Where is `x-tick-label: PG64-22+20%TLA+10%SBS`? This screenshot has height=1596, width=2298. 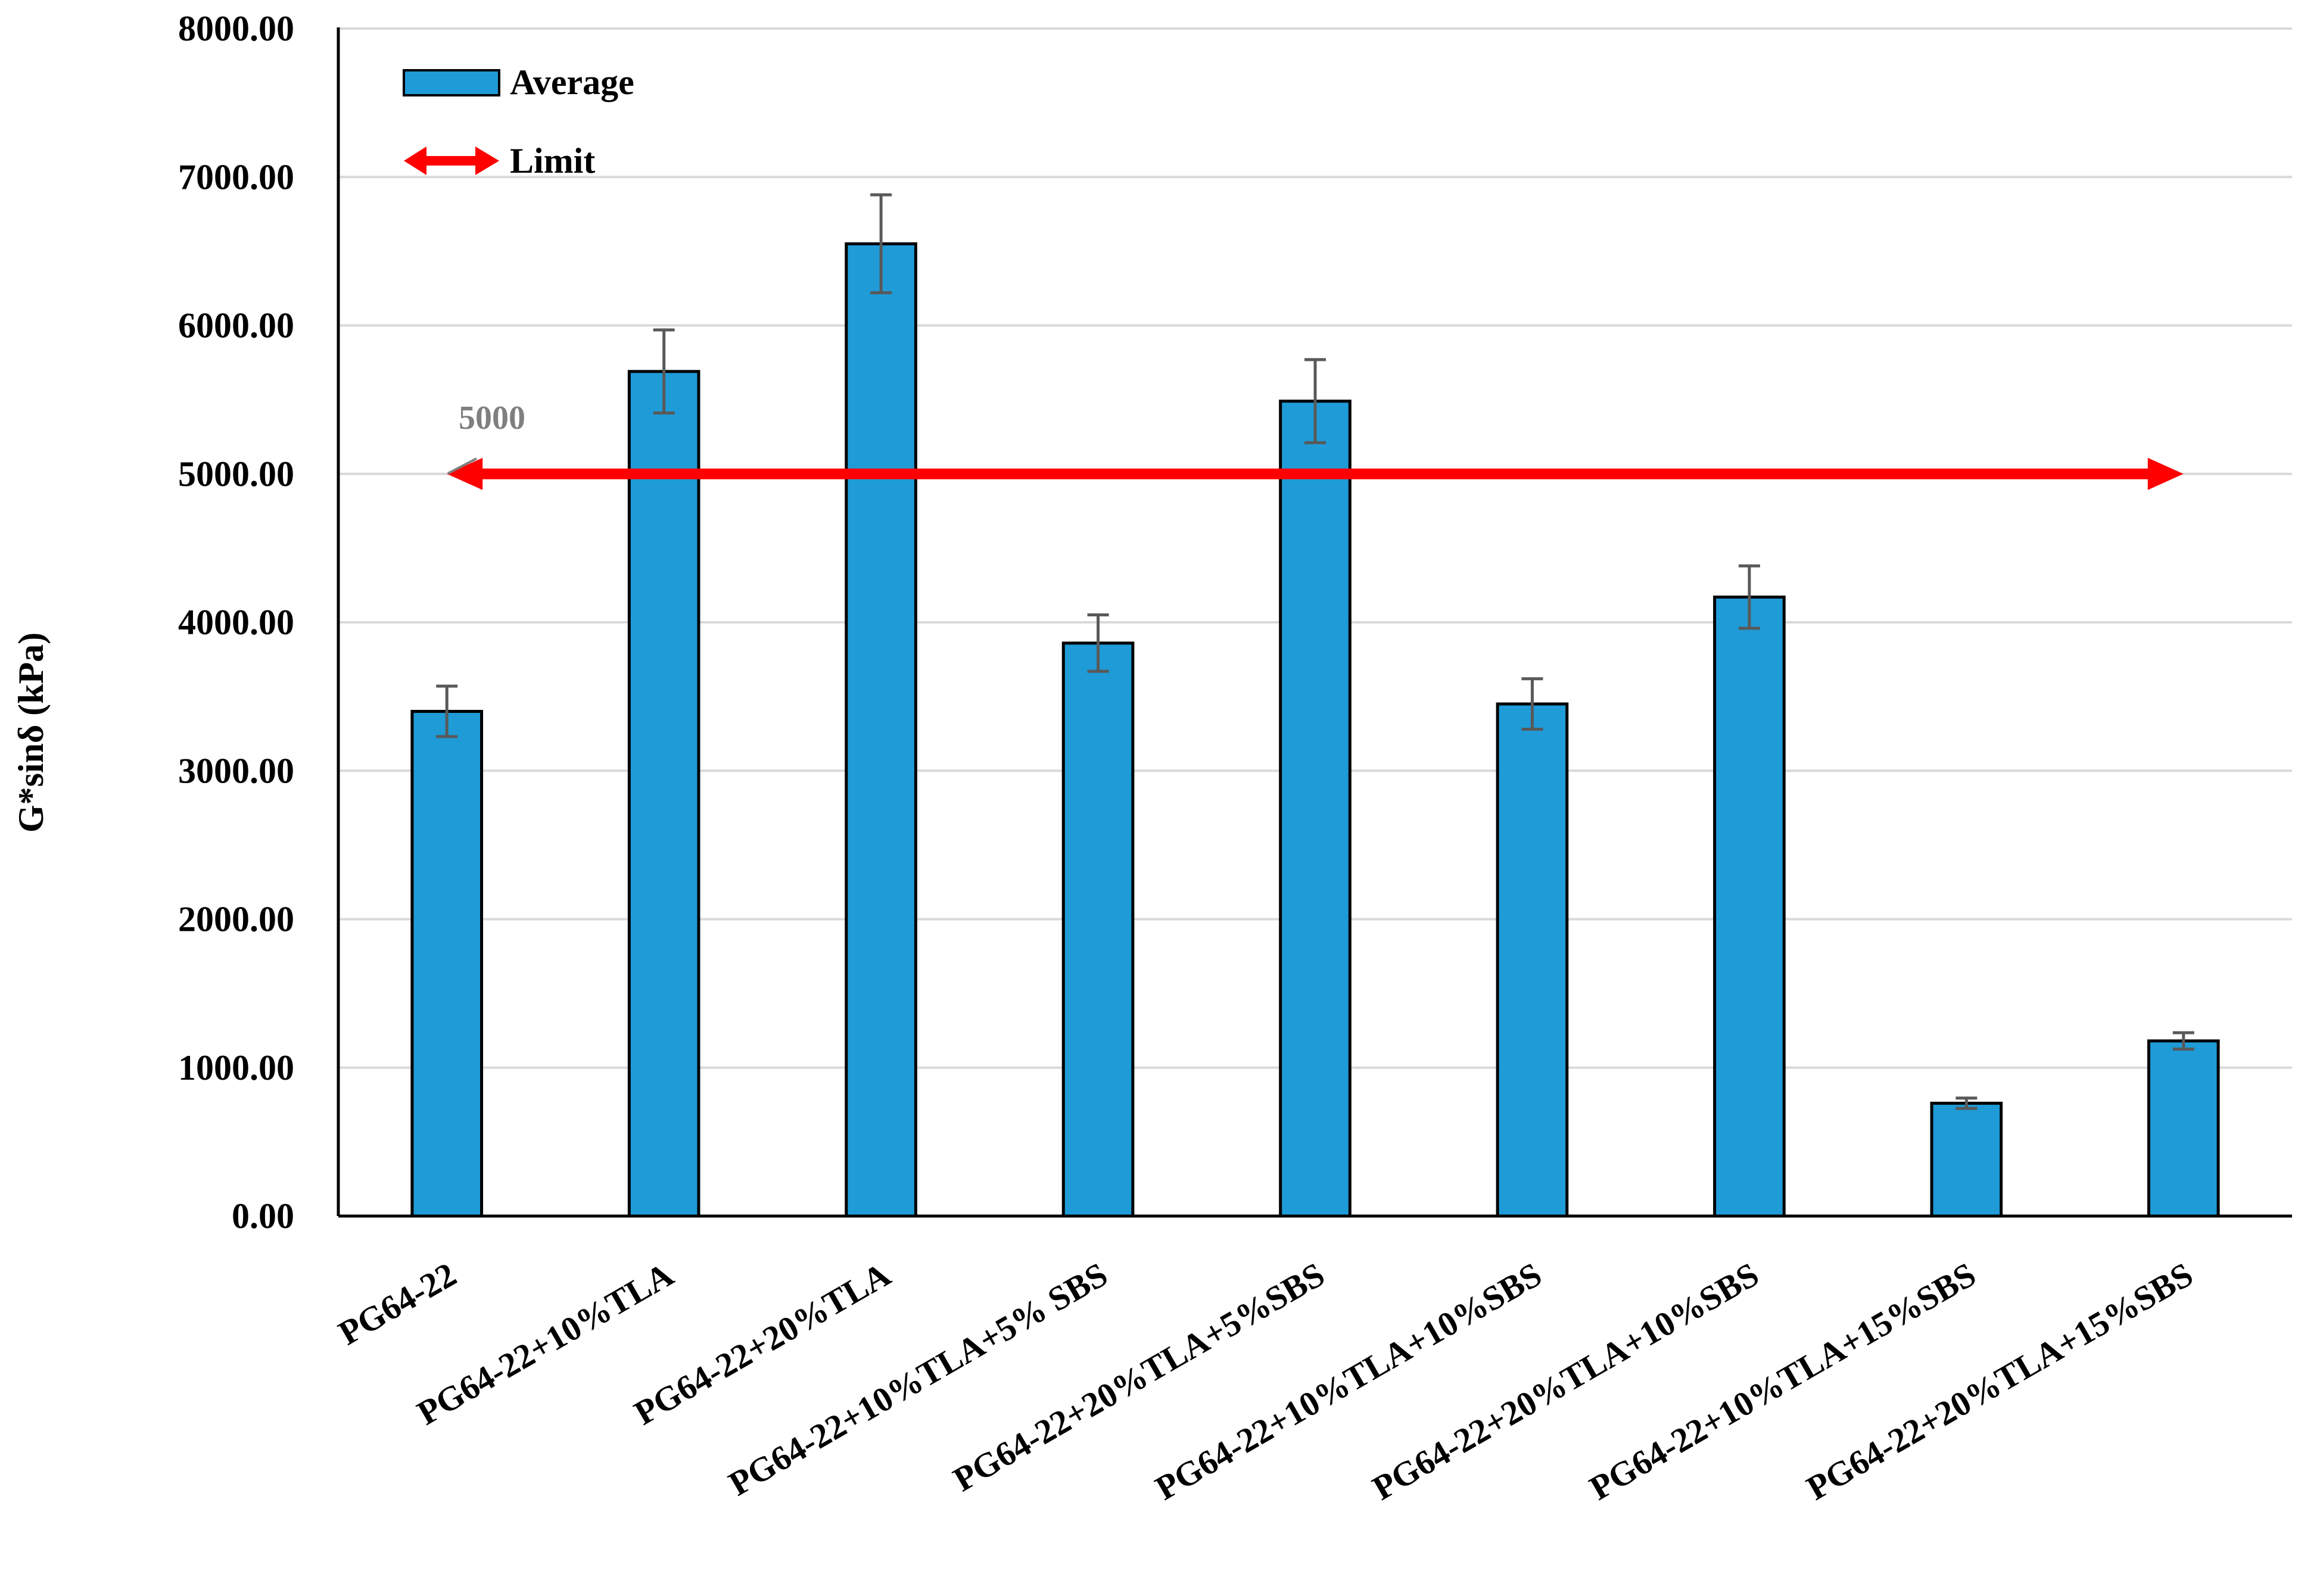 x-tick-label: PG64-22+20%TLA+10%SBS is located at coordinates (1565, 1381).